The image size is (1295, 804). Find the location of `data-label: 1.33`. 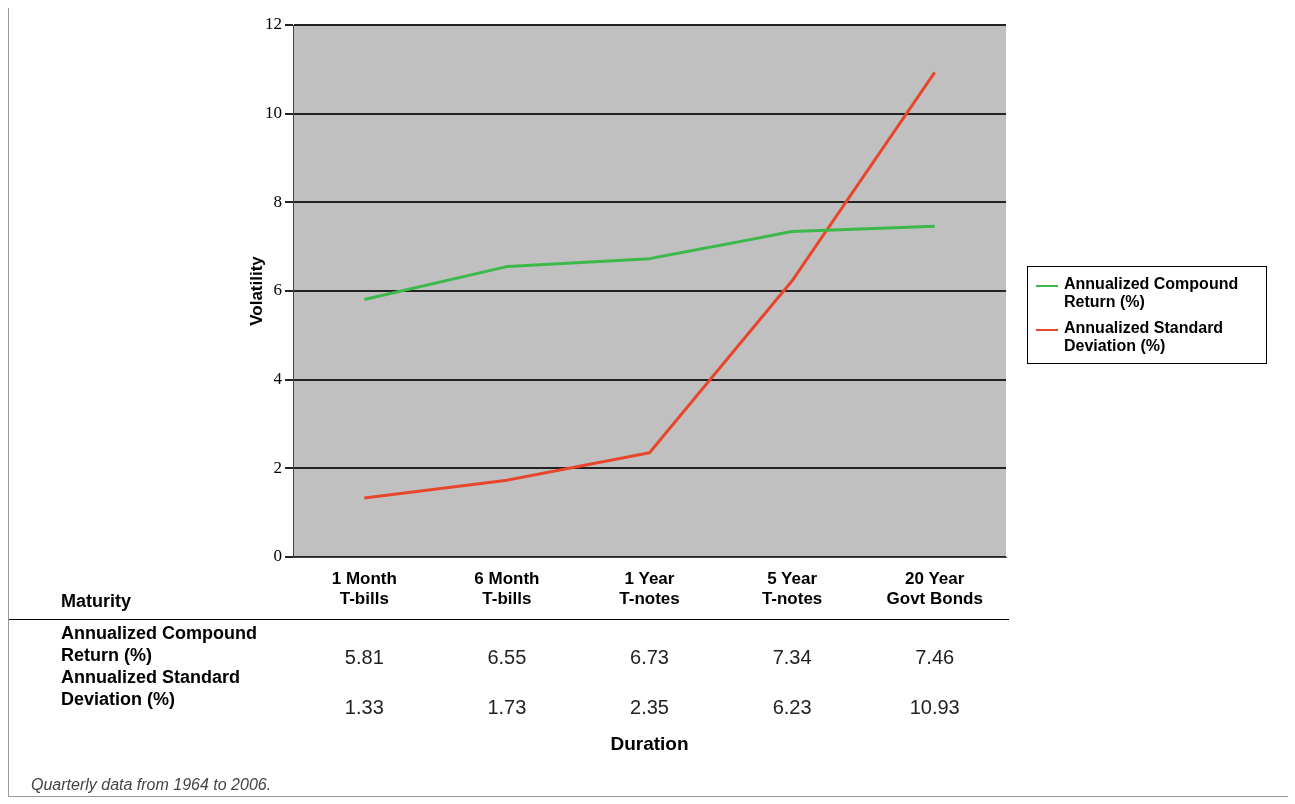

data-label: 1.33 is located at coordinates (364, 707).